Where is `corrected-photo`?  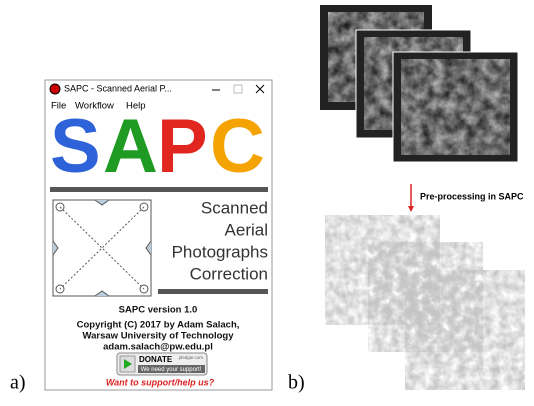
corrected-photo is located at coordinates (465, 330).